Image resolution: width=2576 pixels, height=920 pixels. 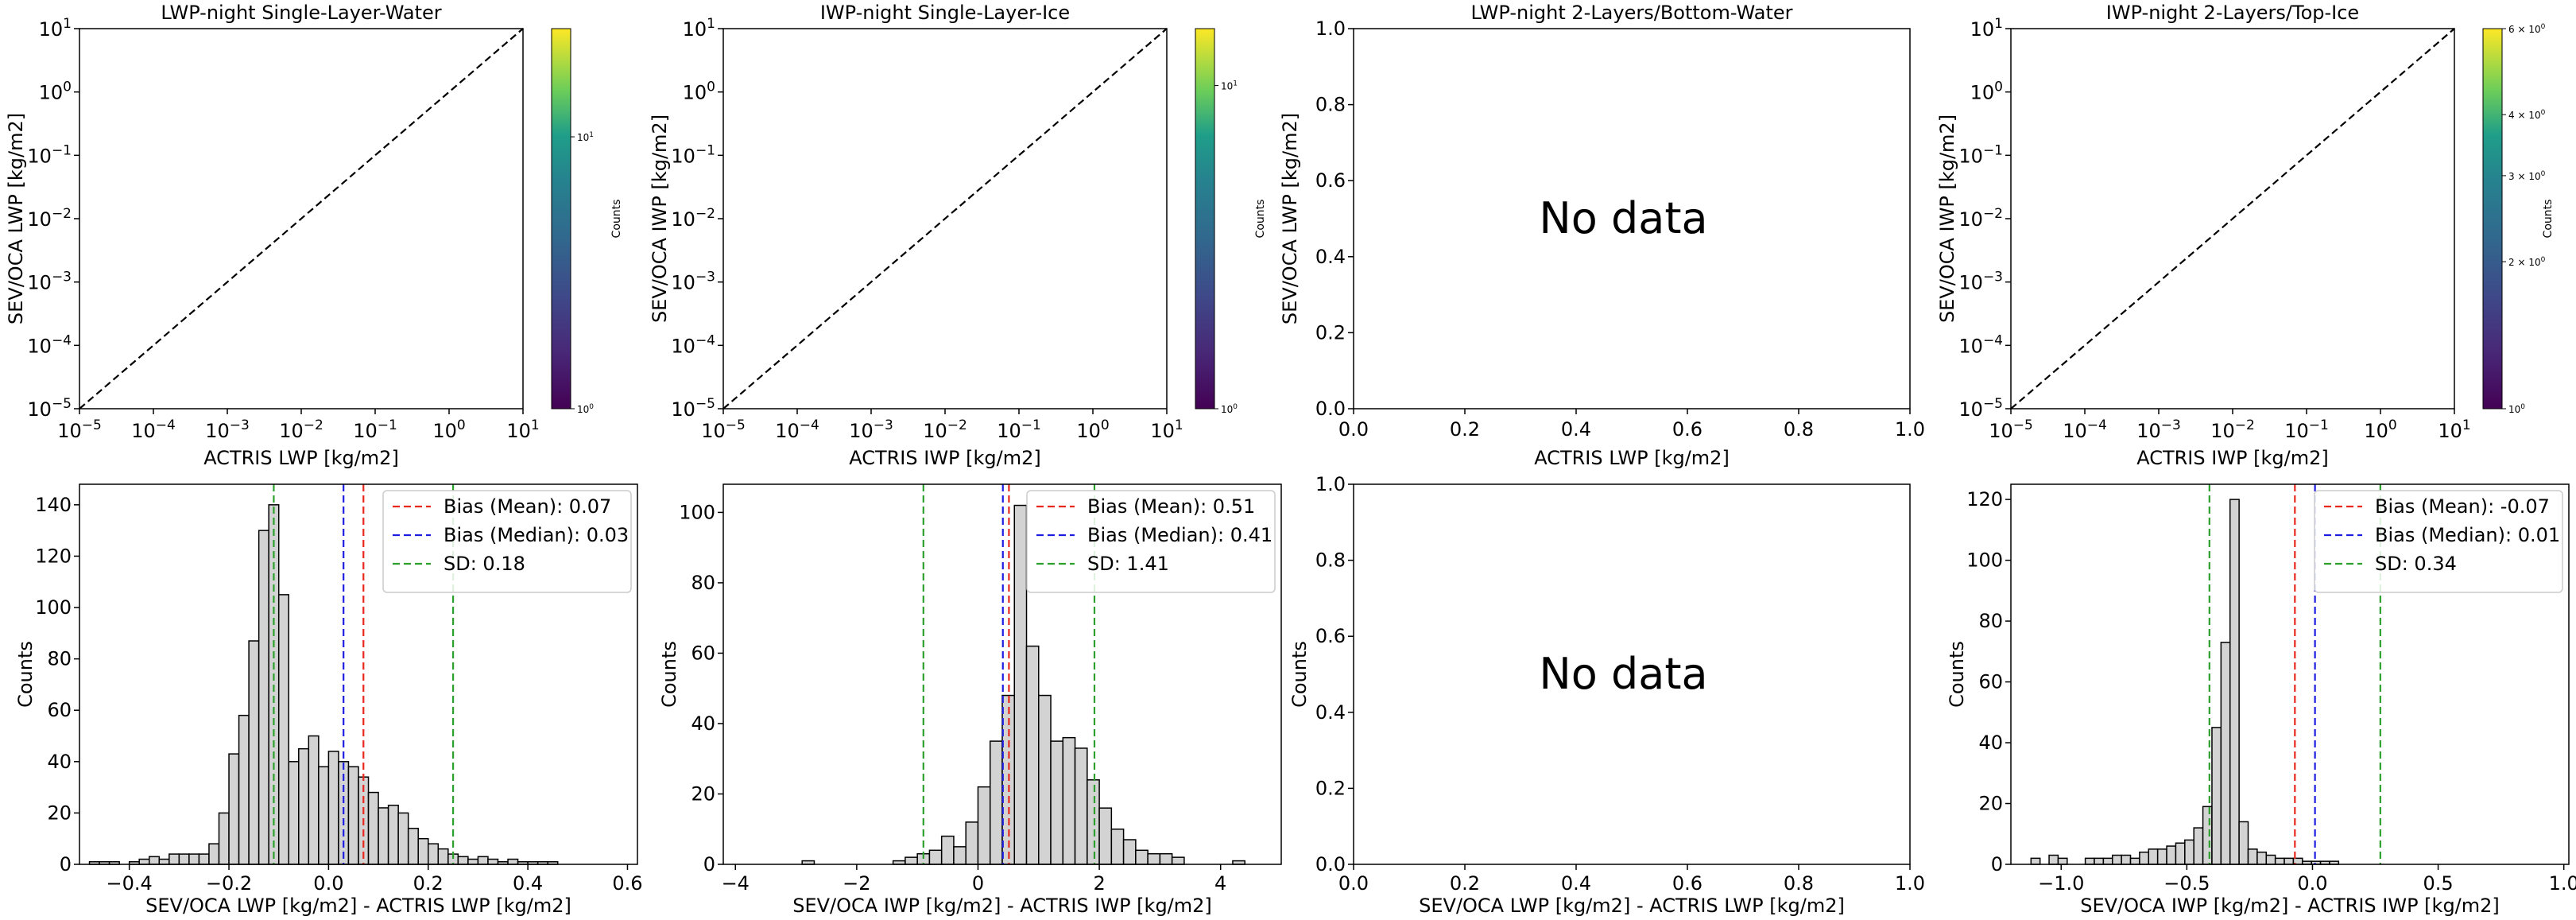 I want to click on x-tick-label: 0.2, so click(x=428, y=883).